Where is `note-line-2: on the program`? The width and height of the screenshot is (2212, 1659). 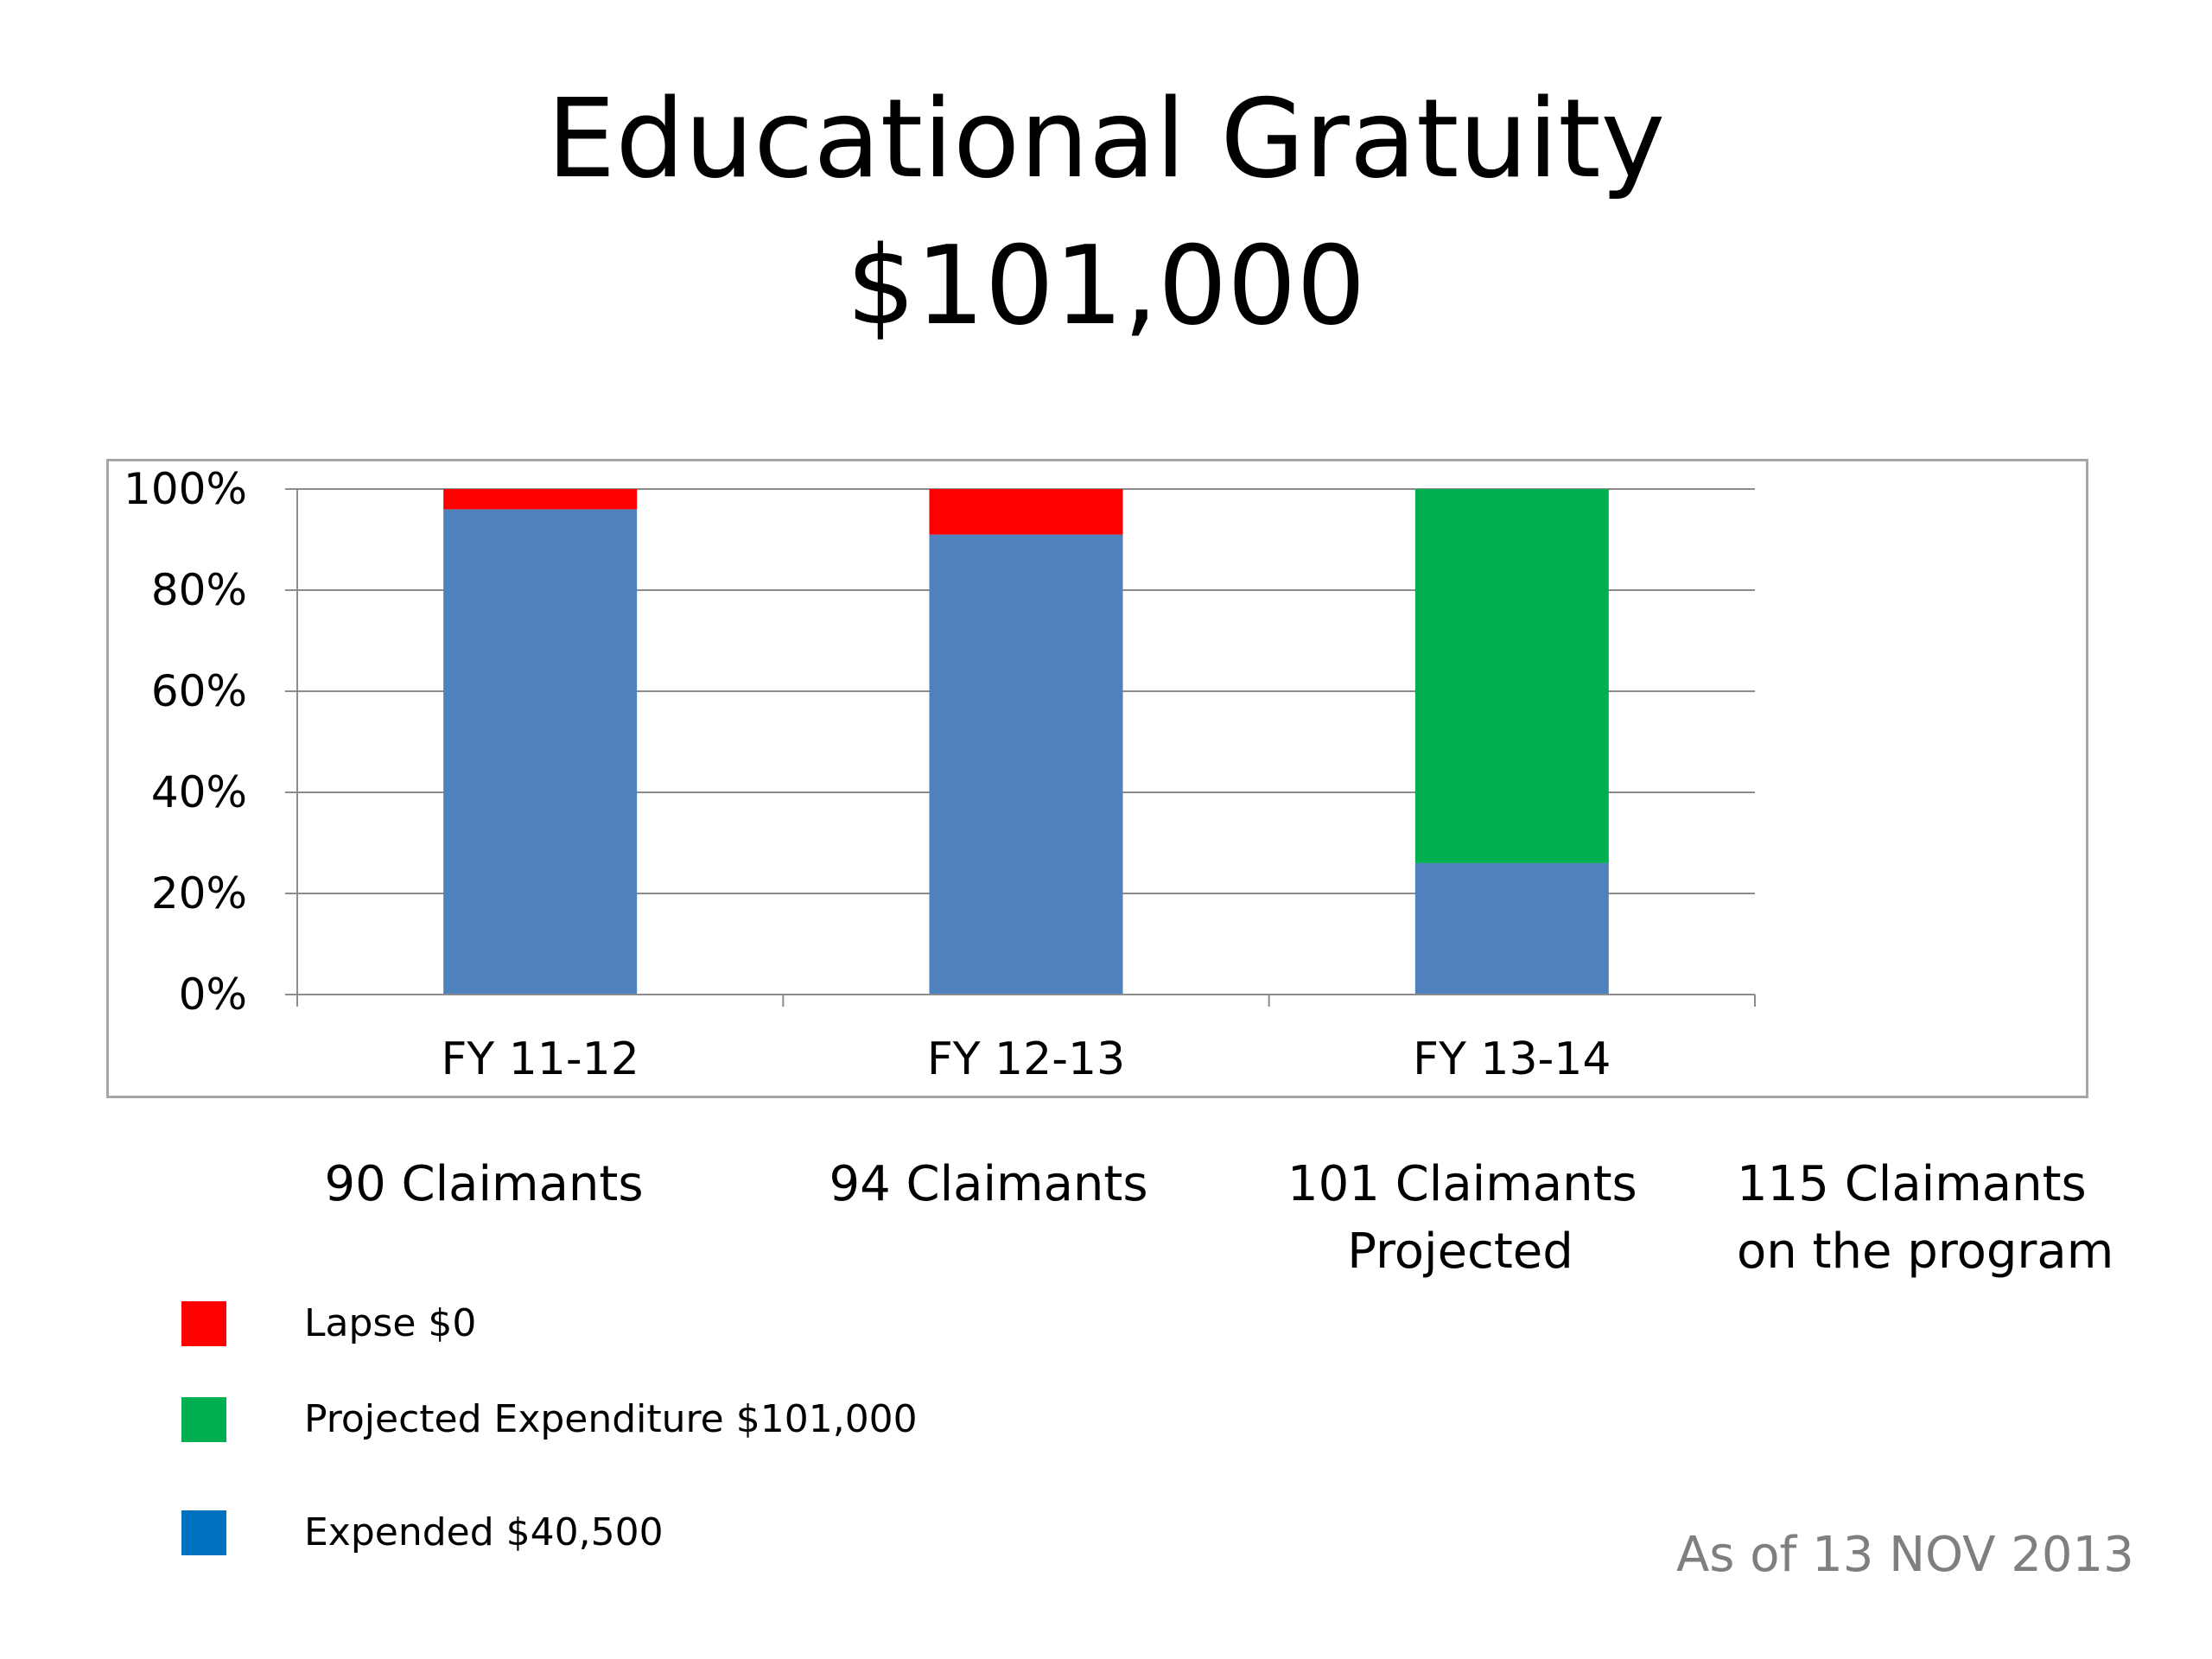
note-line-2: on the program is located at coordinates (1925, 1252).